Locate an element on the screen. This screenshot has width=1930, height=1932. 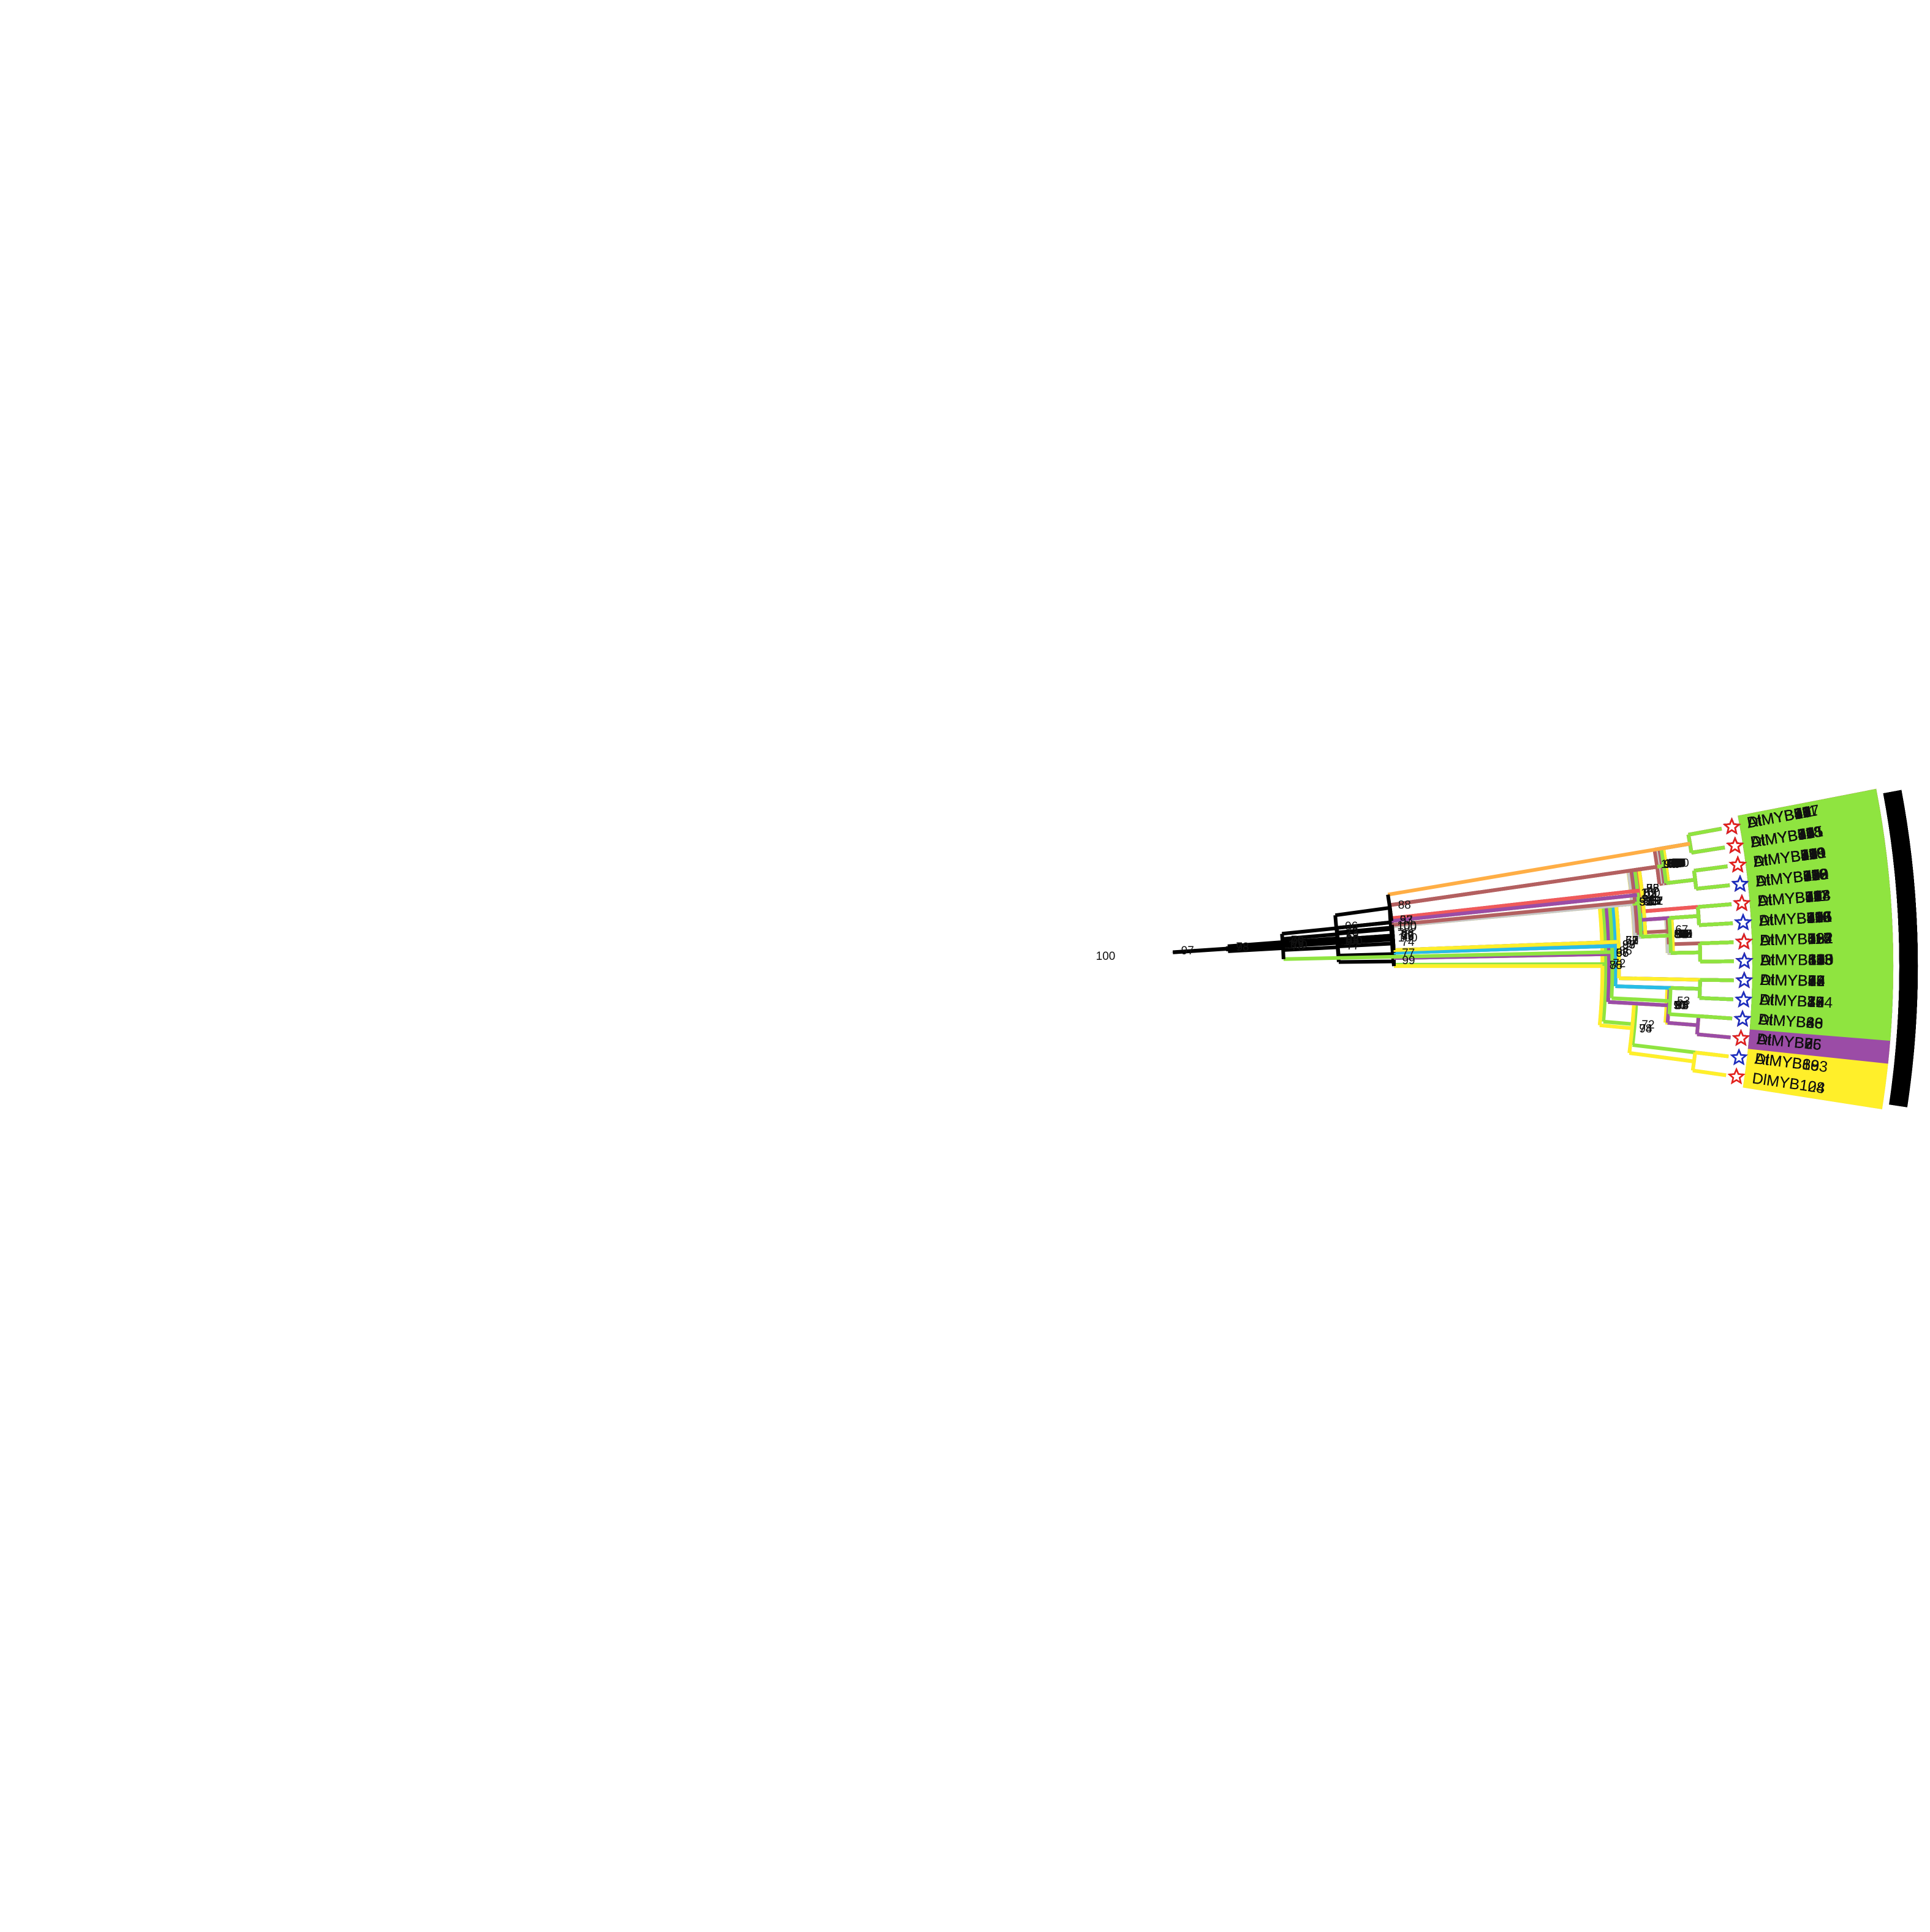
bootstrap-value: 95 is located at coordinates (1683, 1006).